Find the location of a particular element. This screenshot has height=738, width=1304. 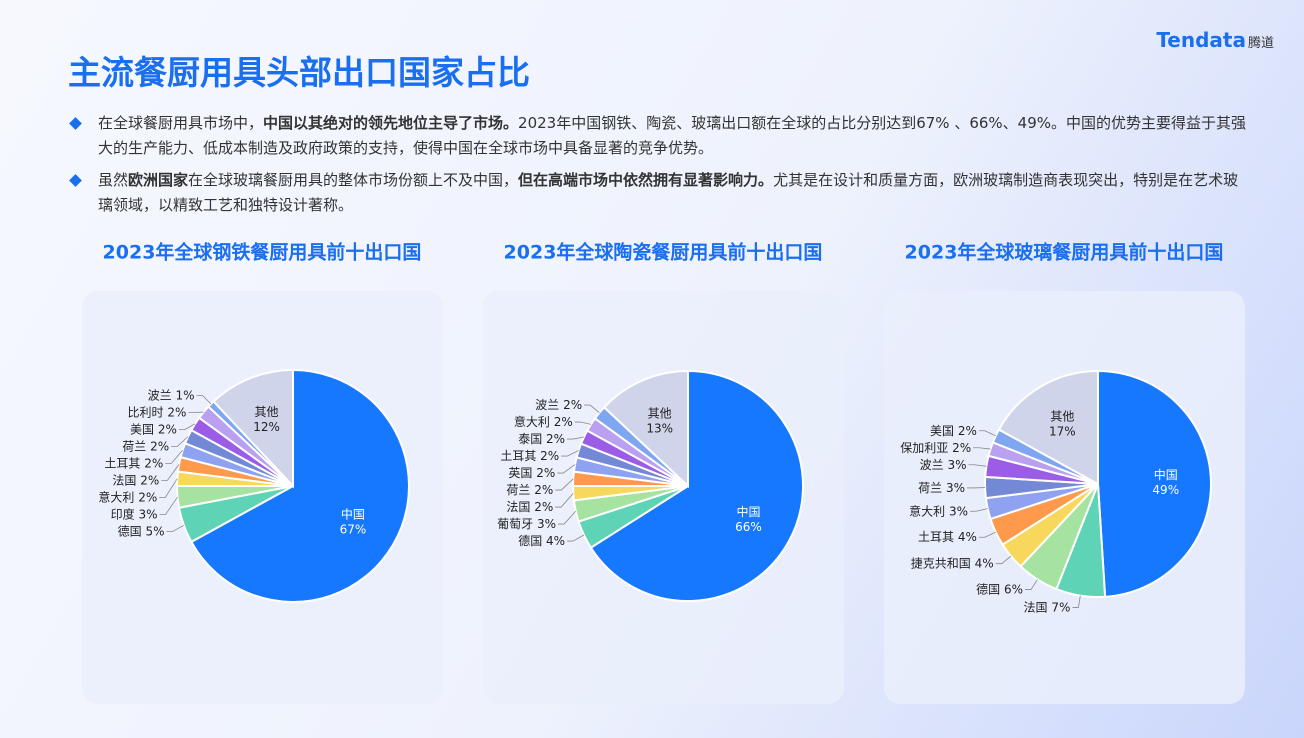

slice-label: 印度 3% is located at coordinates (134, 513).